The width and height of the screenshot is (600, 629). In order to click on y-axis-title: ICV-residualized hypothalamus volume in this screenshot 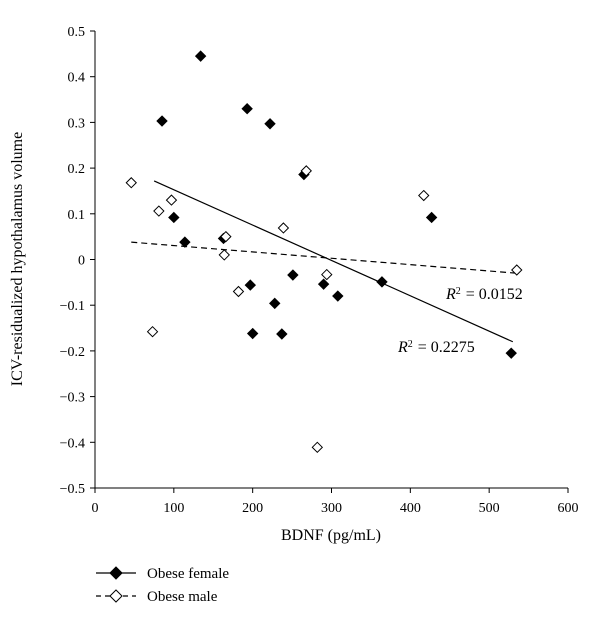, I will do `click(17, 259)`.